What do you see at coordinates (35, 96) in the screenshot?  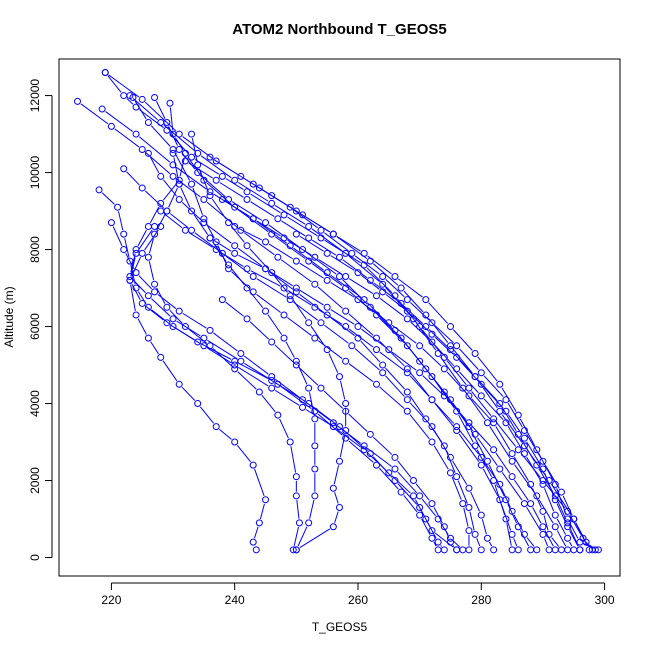 I see `y-tick-label: 12000` at bounding box center [35, 96].